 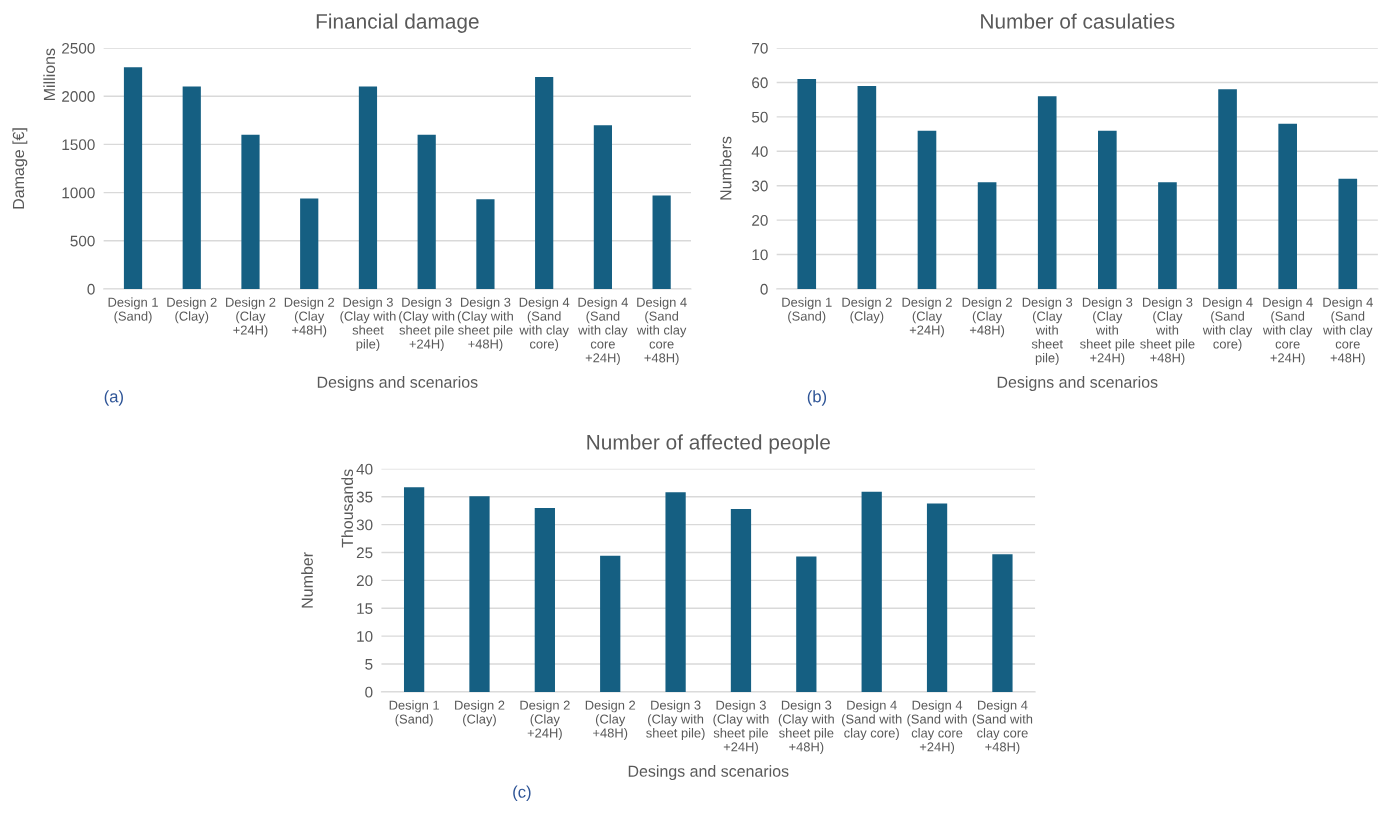 I want to click on text: (b), so click(x=817, y=398).